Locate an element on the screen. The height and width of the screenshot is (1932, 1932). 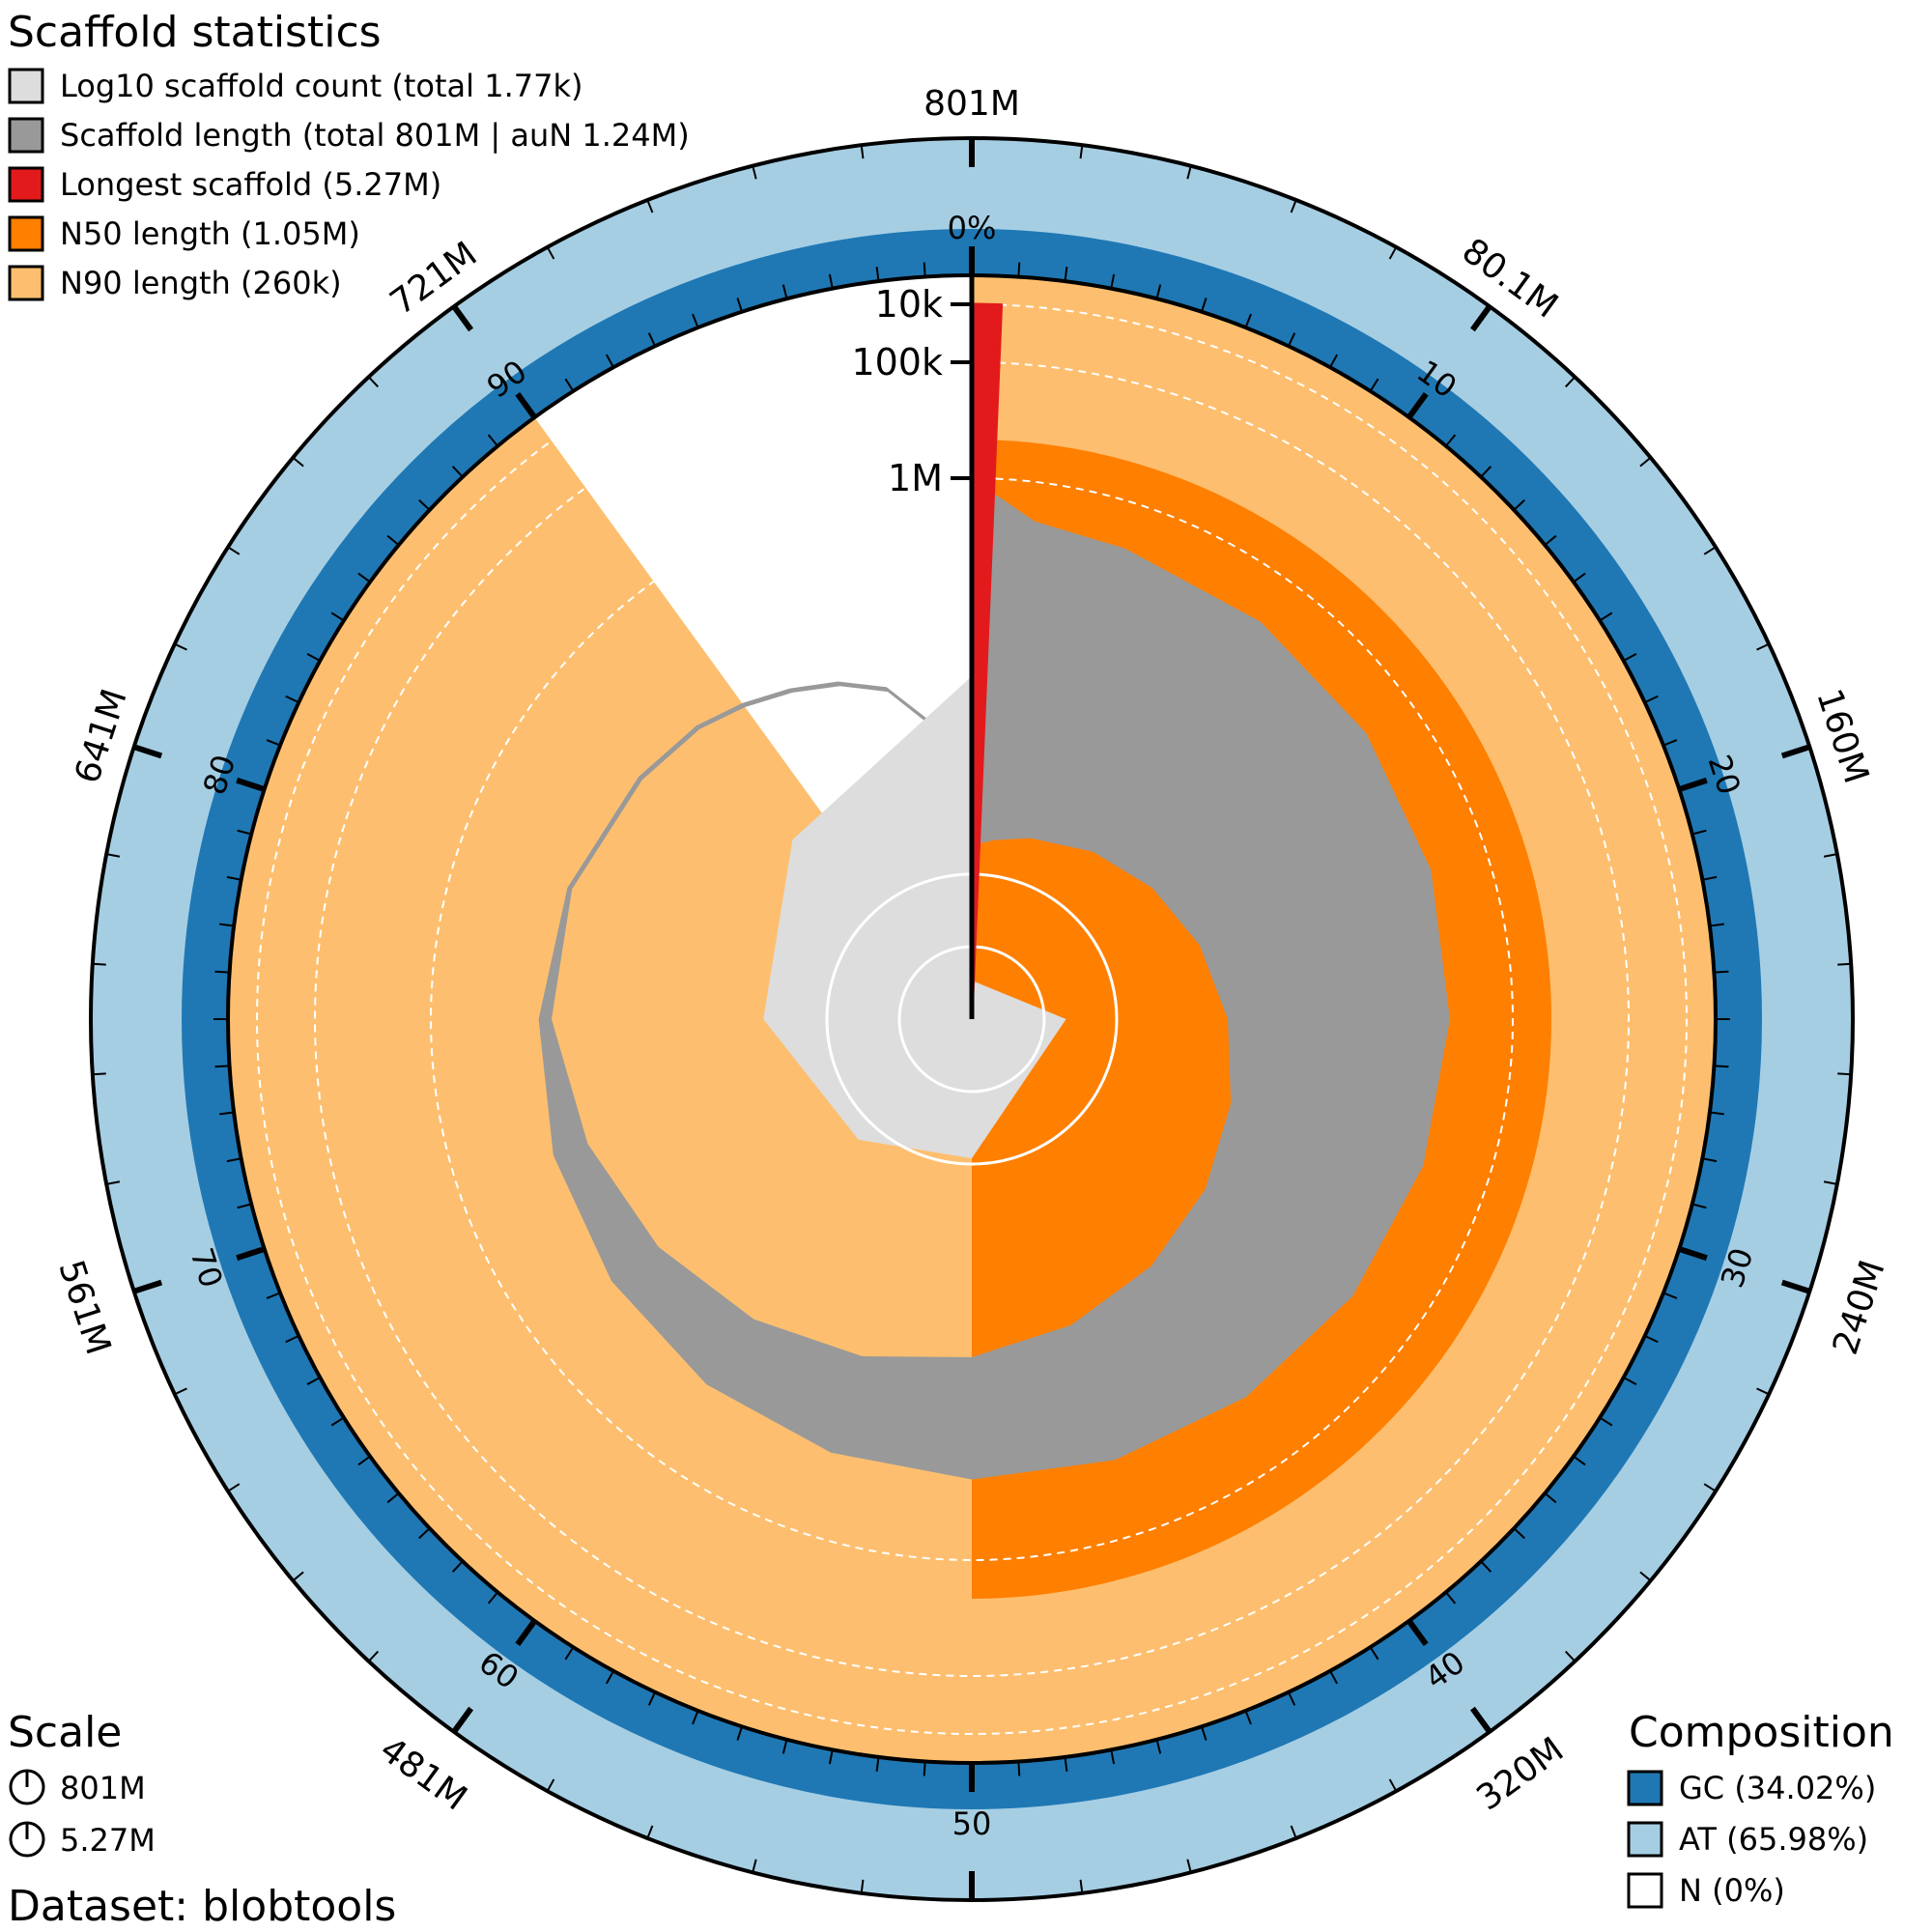
scaffold-count-area is located at coordinates (914, 917).